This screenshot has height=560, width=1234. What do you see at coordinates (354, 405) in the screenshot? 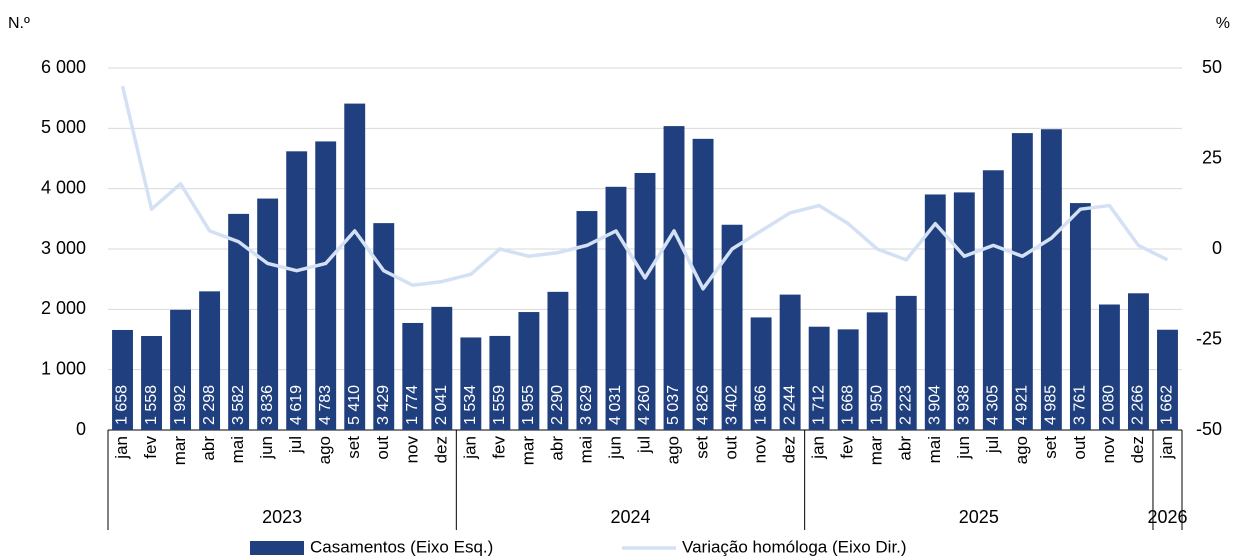
I see `bar-value-label: 5 410` at bounding box center [354, 405].